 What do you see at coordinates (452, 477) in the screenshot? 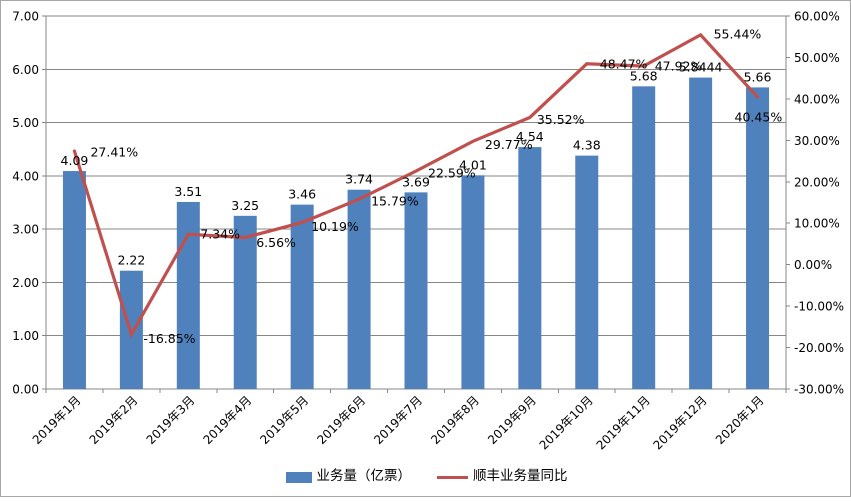
I see `legend-line-swatch` at bounding box center [452, 477].